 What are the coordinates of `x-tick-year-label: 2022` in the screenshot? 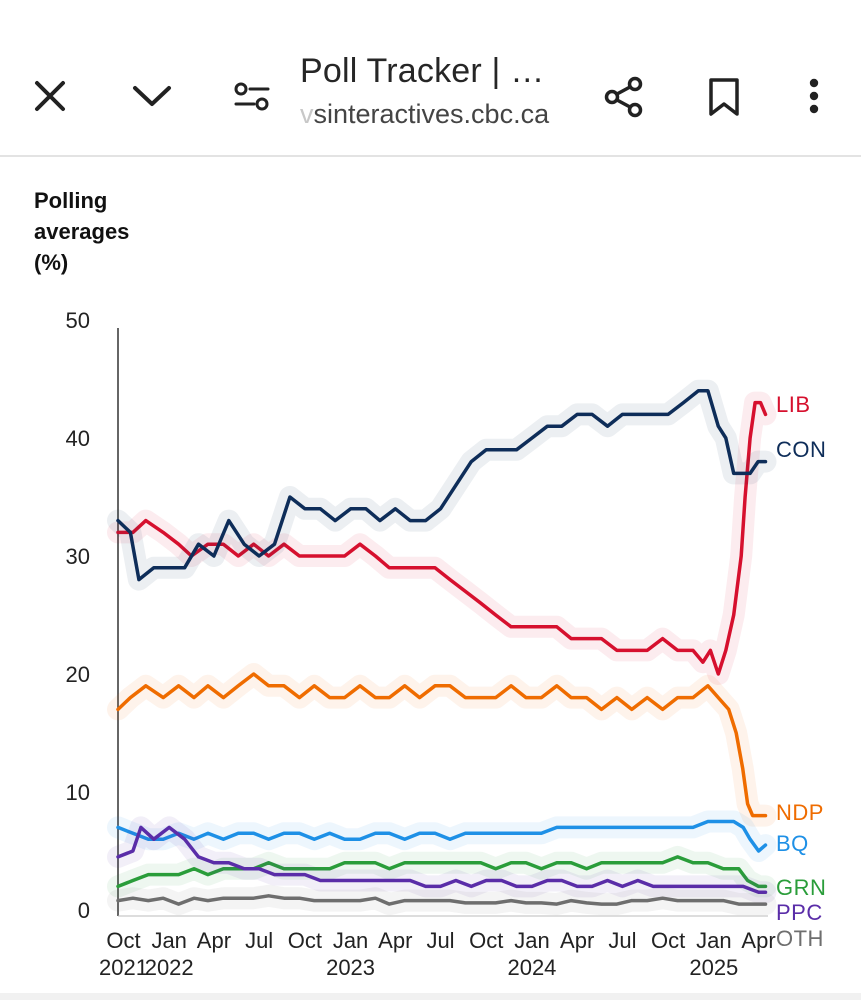 It's located at (169, 967).